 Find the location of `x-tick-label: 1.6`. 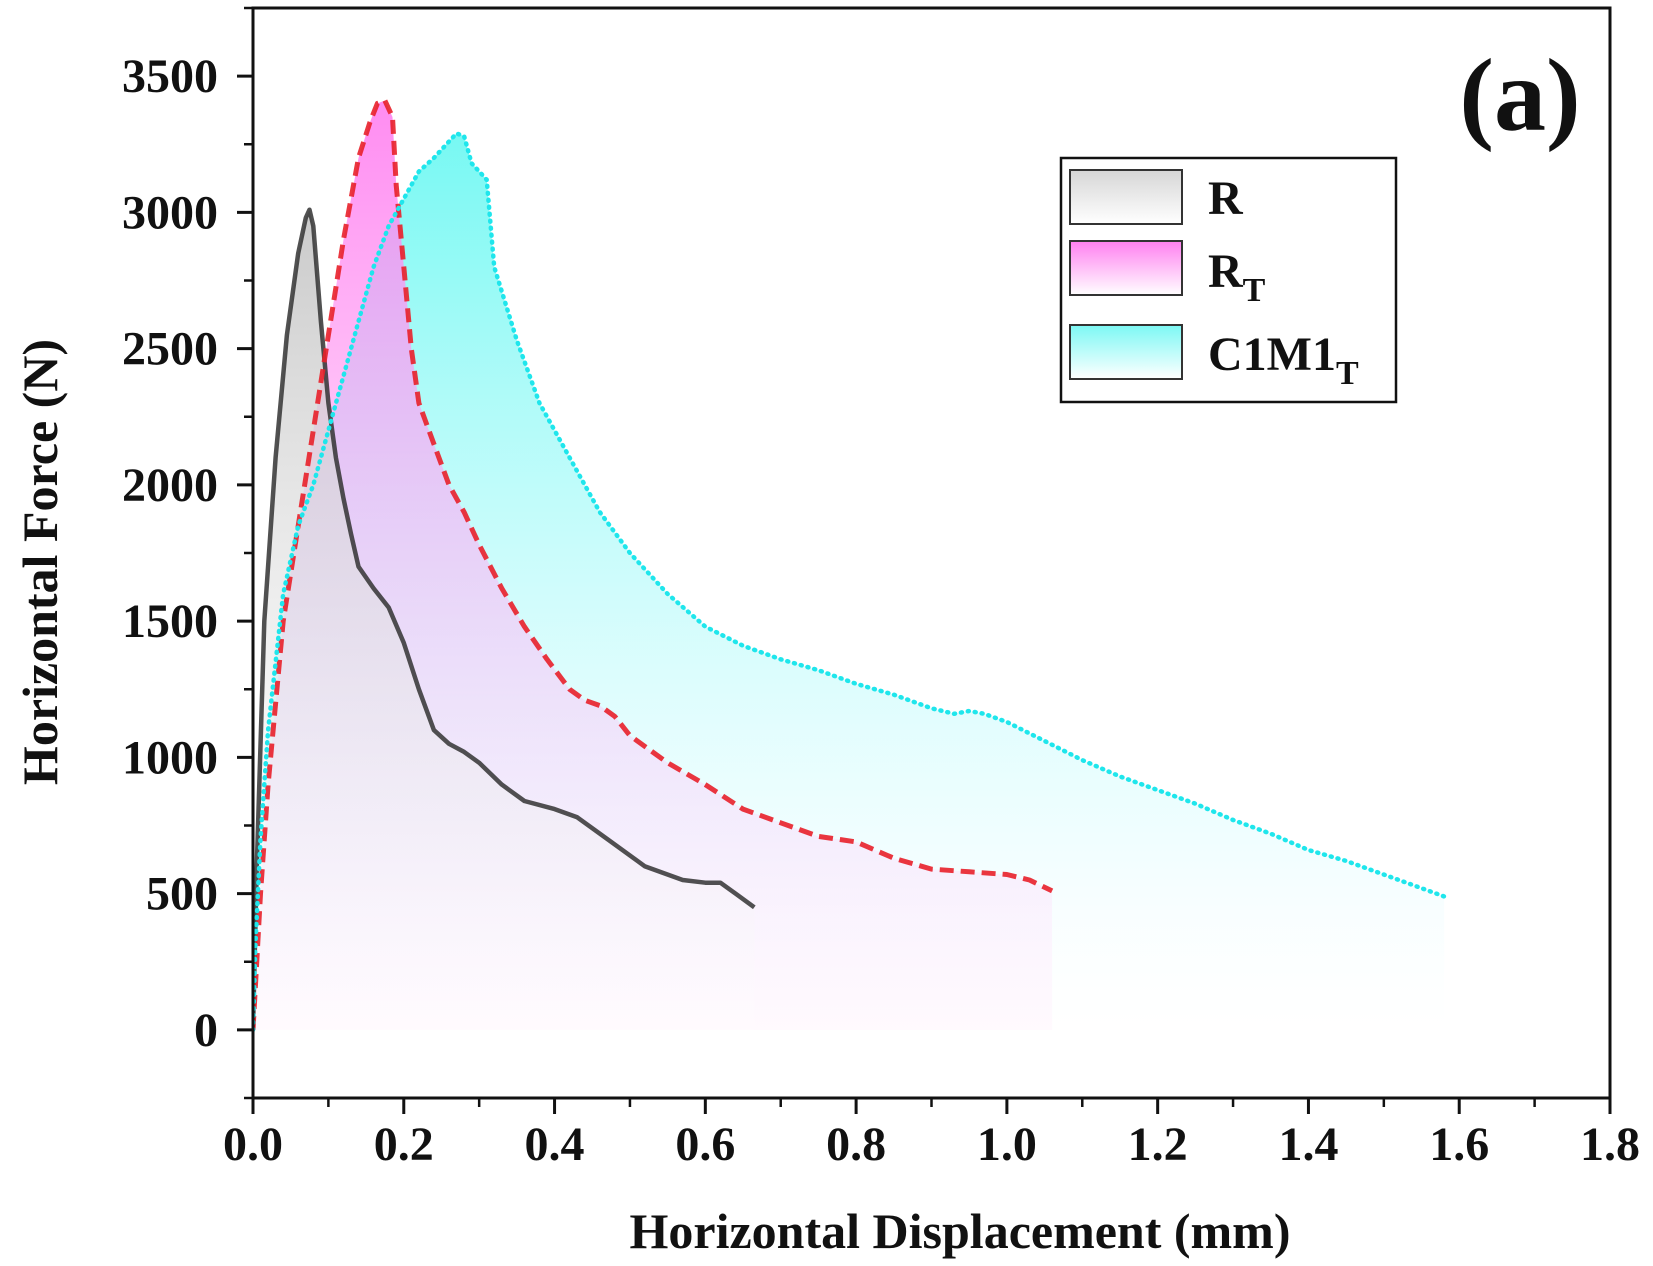

x-tick-label: 1.6 is located at coordinates (1459, 1144).